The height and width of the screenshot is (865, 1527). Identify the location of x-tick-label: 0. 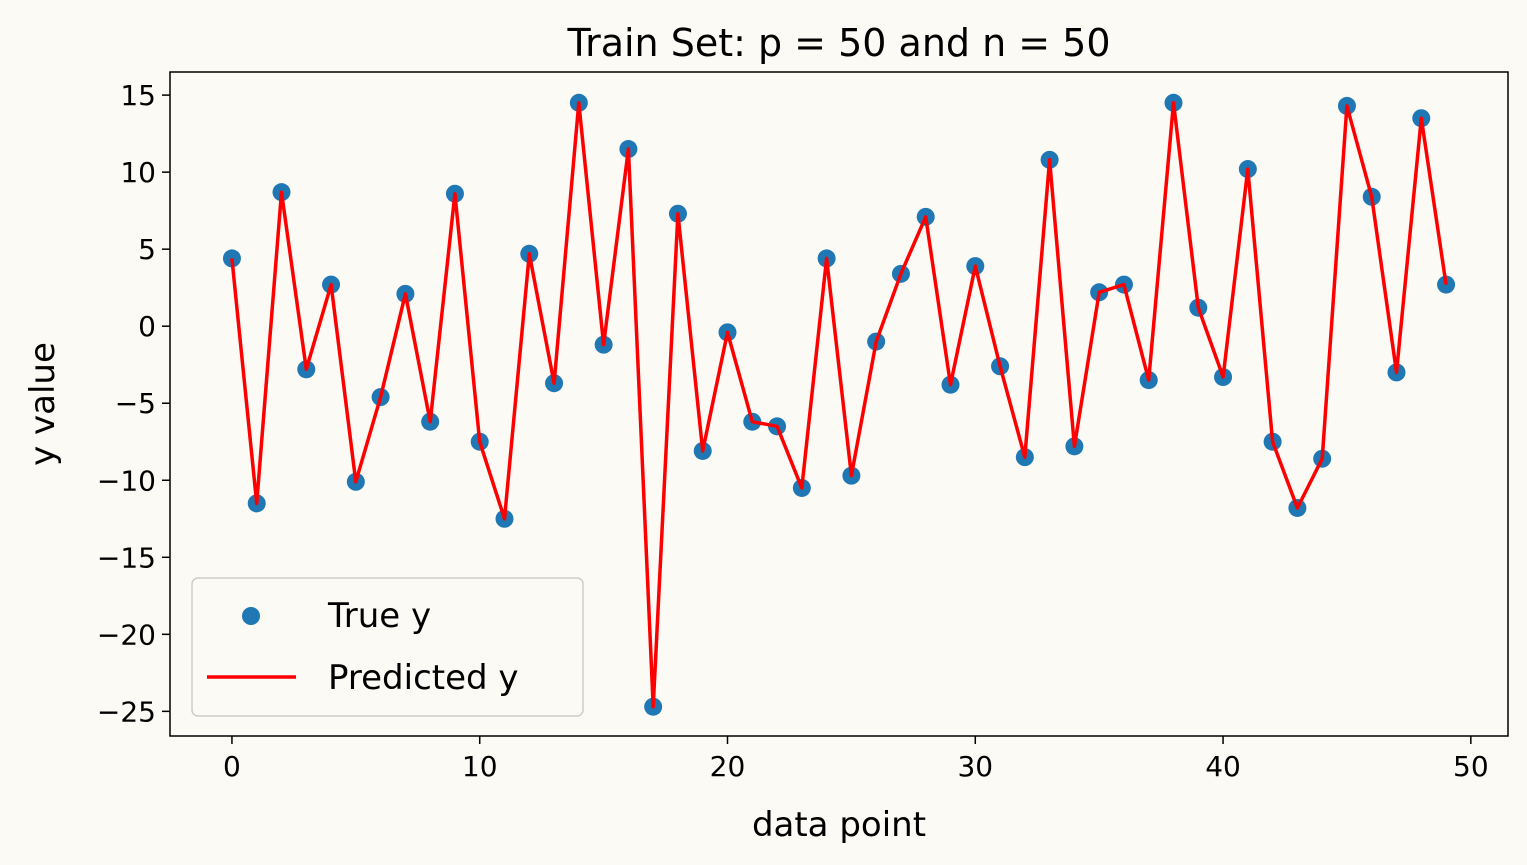
(232, 766).